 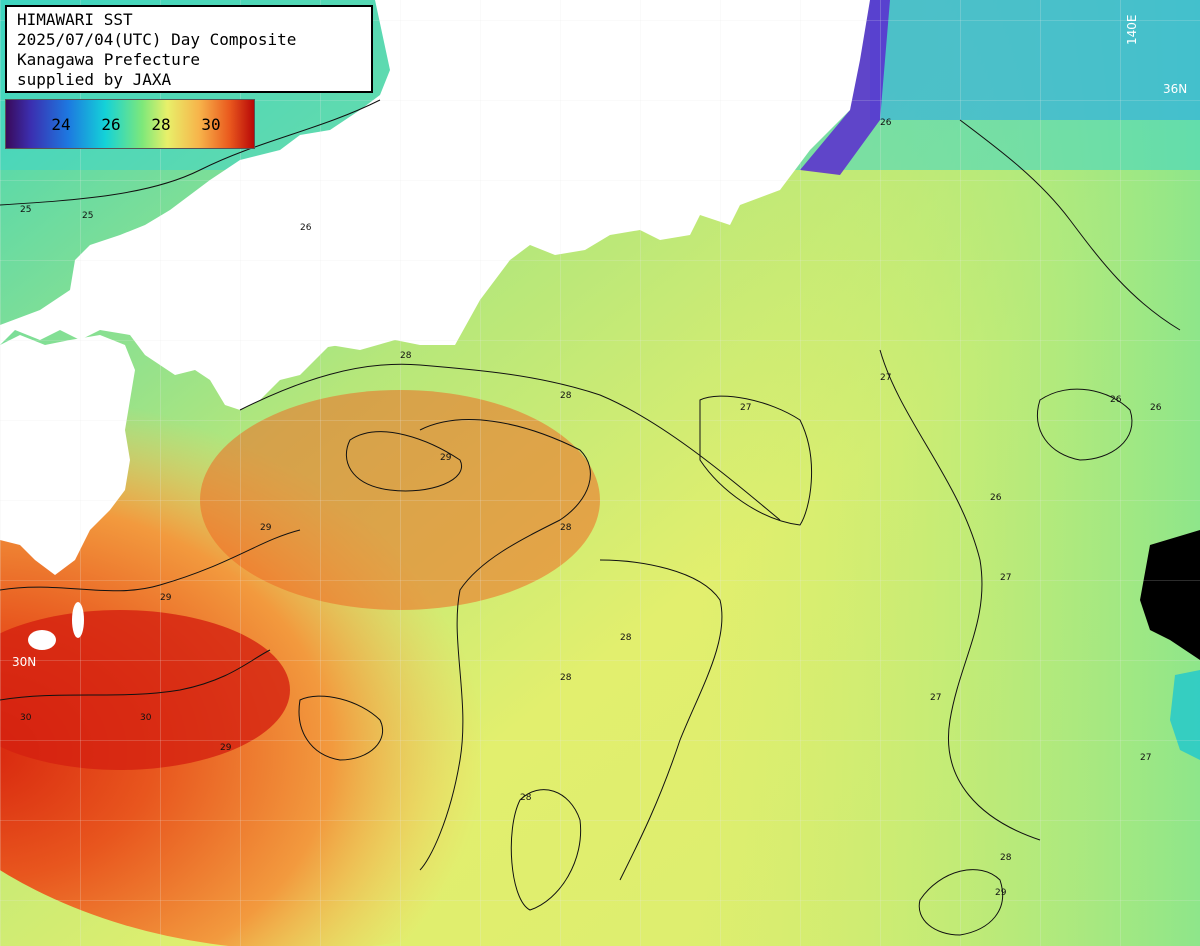 I want to click on title-line-1: HIMAWARI SST, so click(x=75, y=19).